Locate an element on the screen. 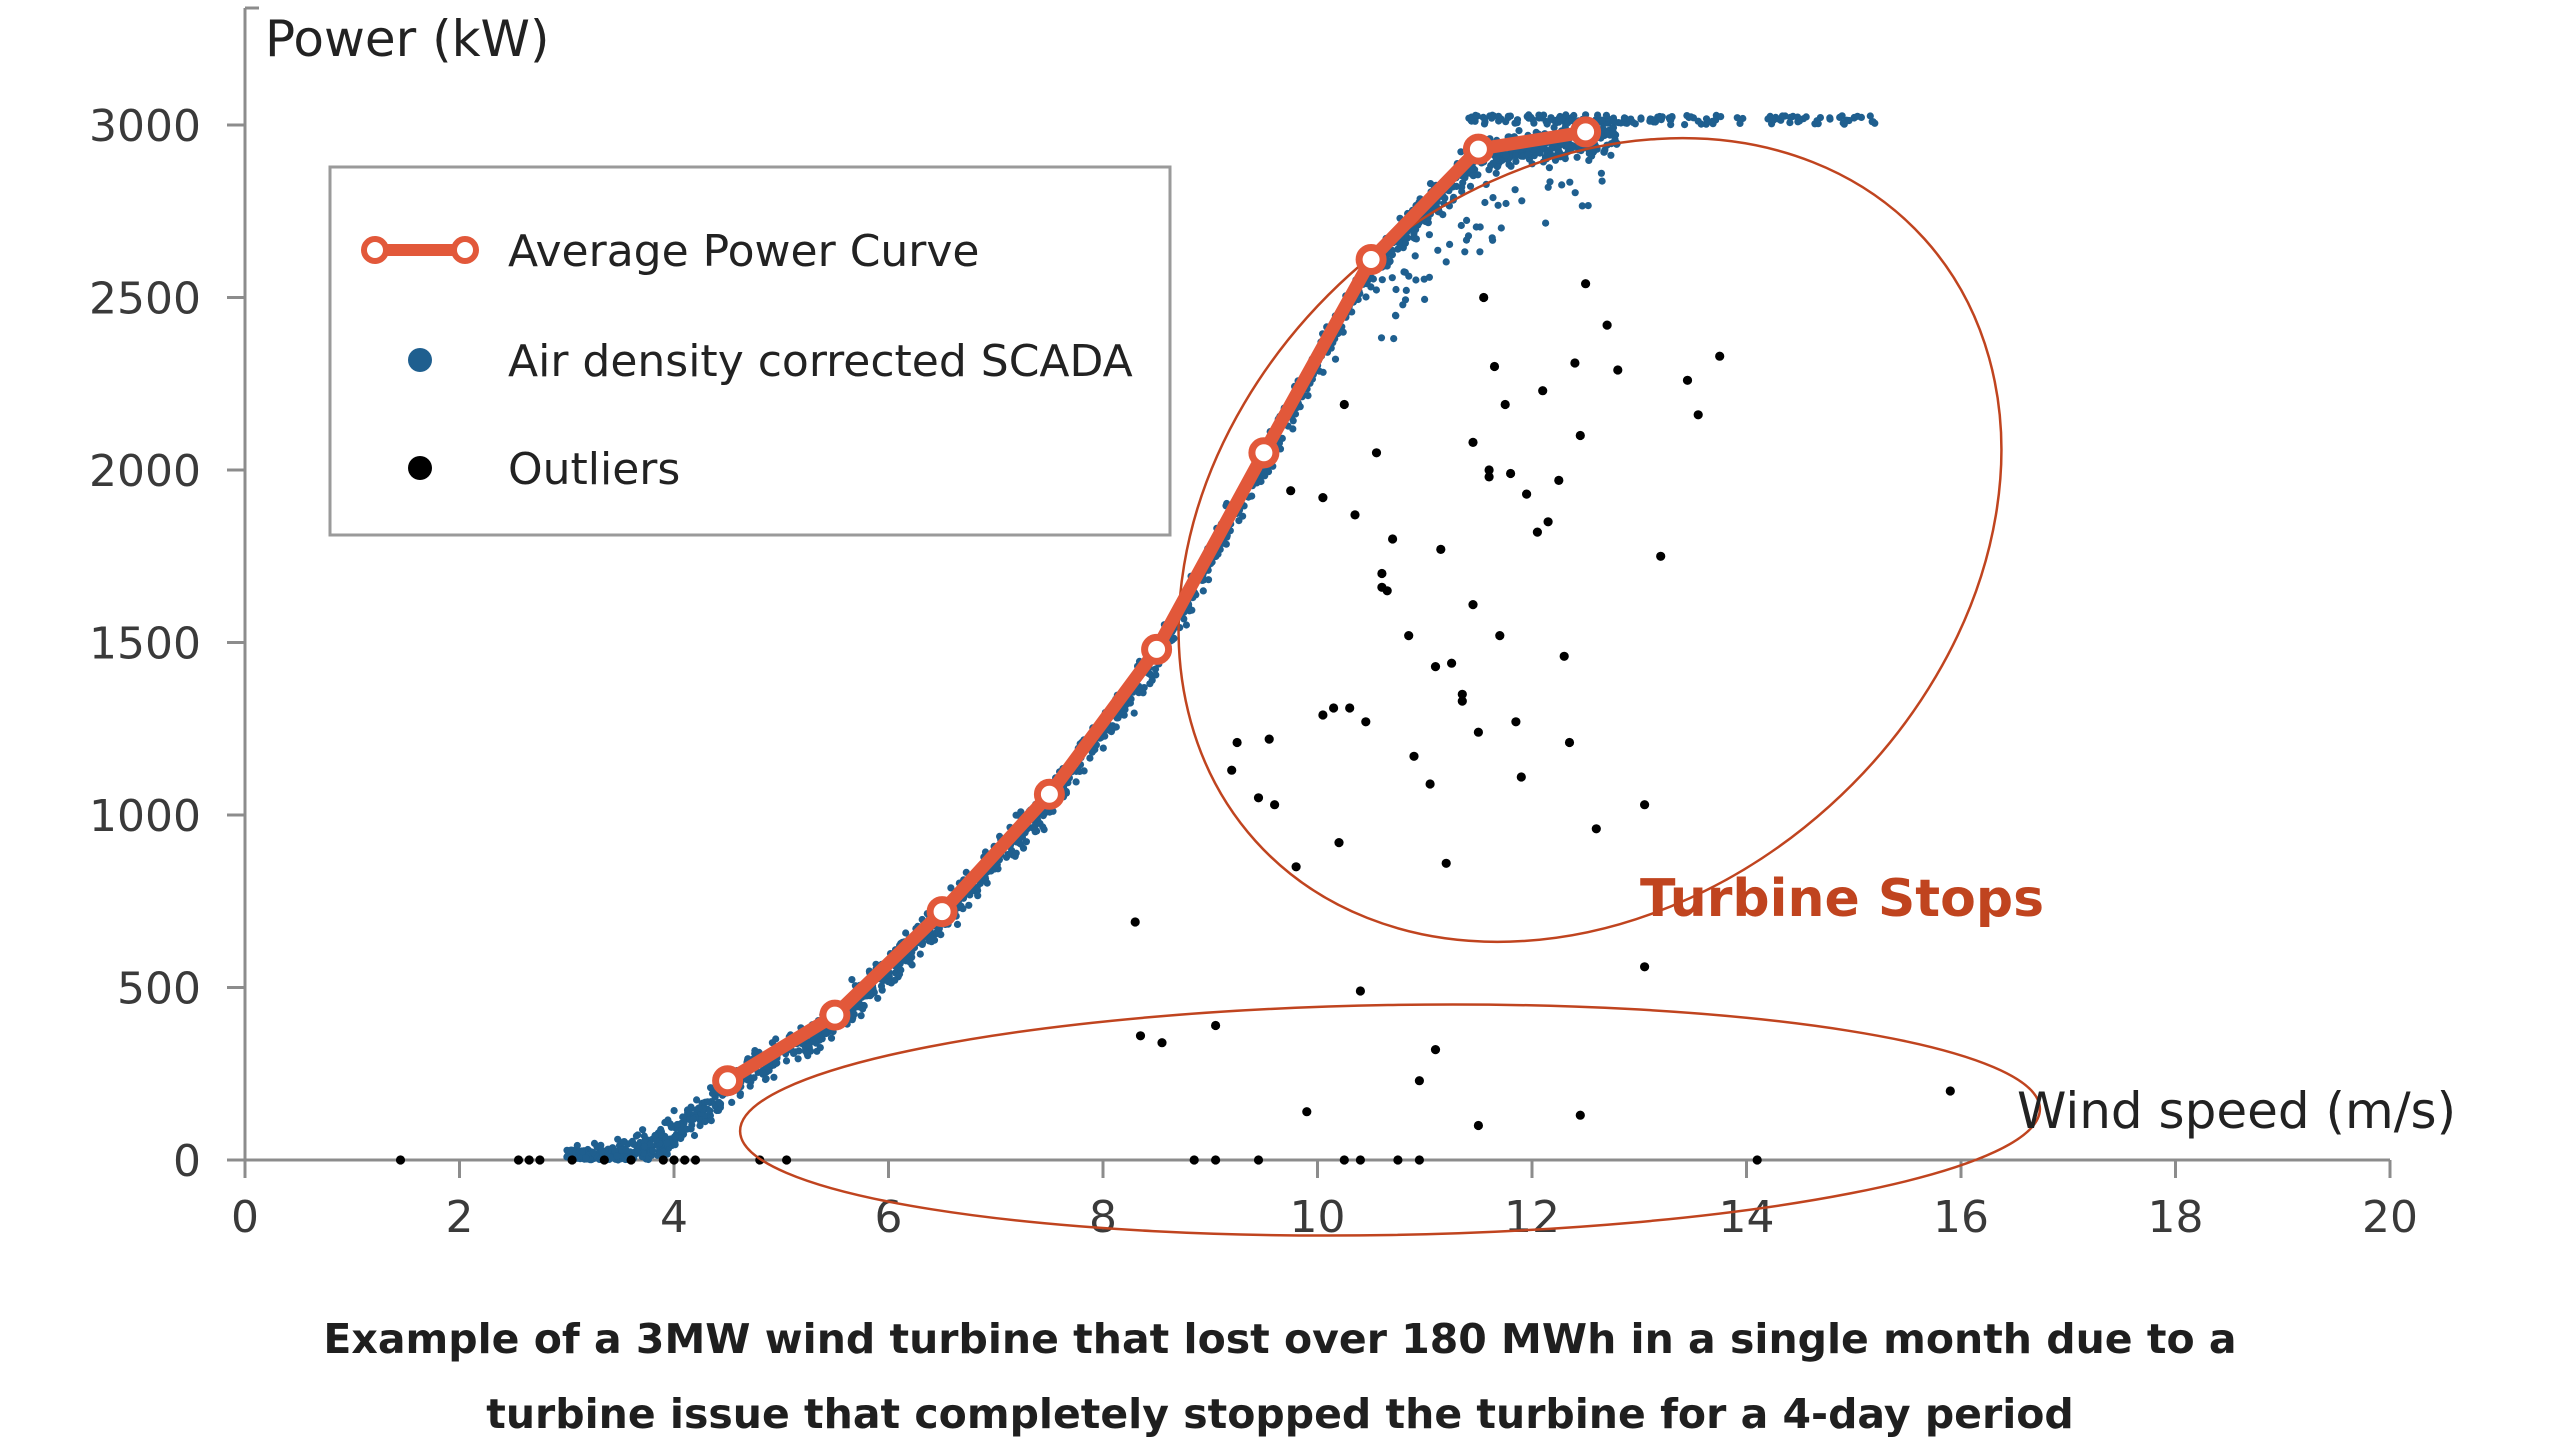 This screenshot has width=2560, height=1452. zero-power-ellipse is located at coordinates (1390, 1120).